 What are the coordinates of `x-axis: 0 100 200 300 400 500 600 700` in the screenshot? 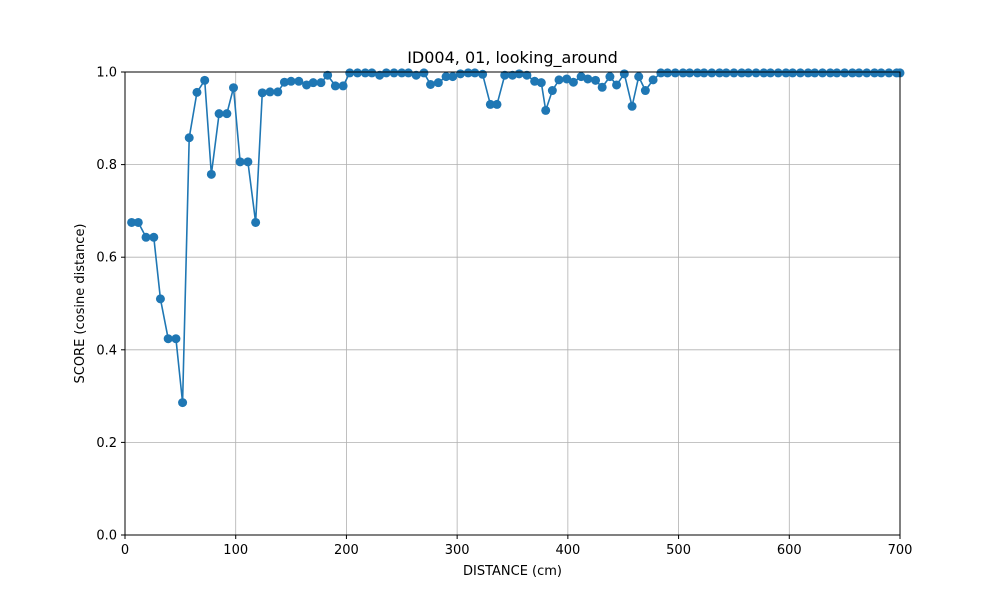 It's located at (517, 546).